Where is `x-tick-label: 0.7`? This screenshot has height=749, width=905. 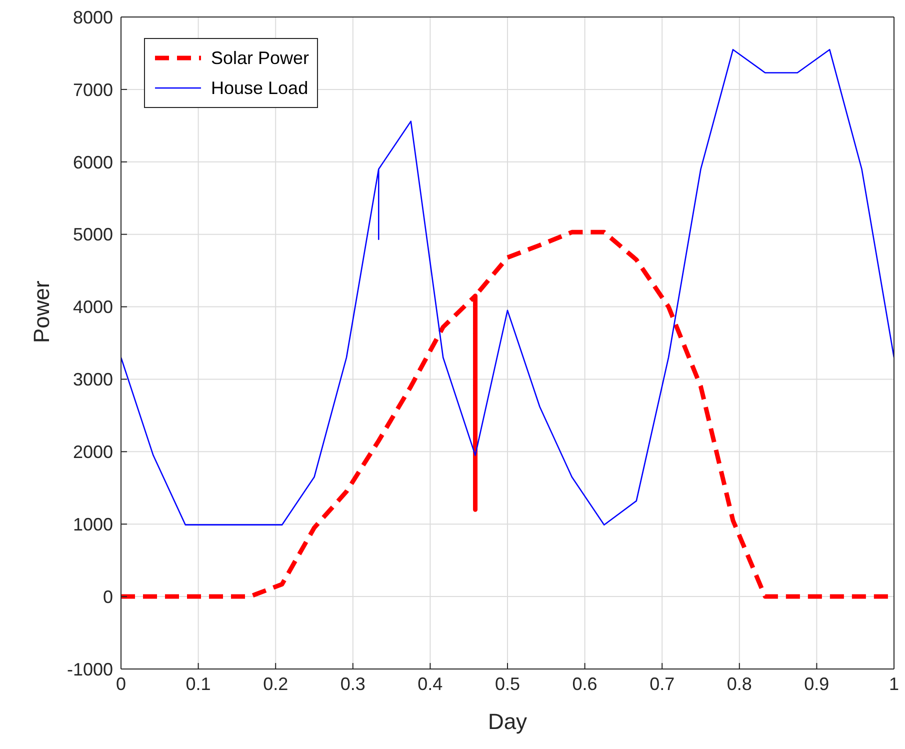 x-tick-label: 0.7 is located at coordinates (662, 684).